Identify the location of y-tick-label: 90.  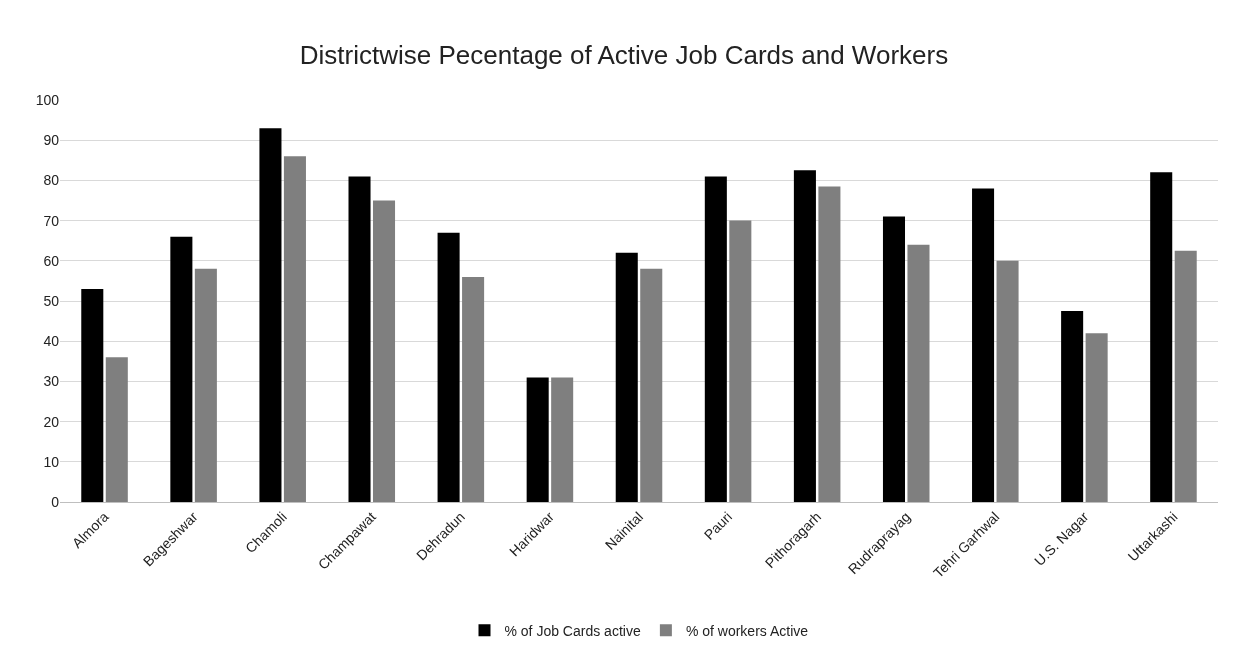
(51, 140).